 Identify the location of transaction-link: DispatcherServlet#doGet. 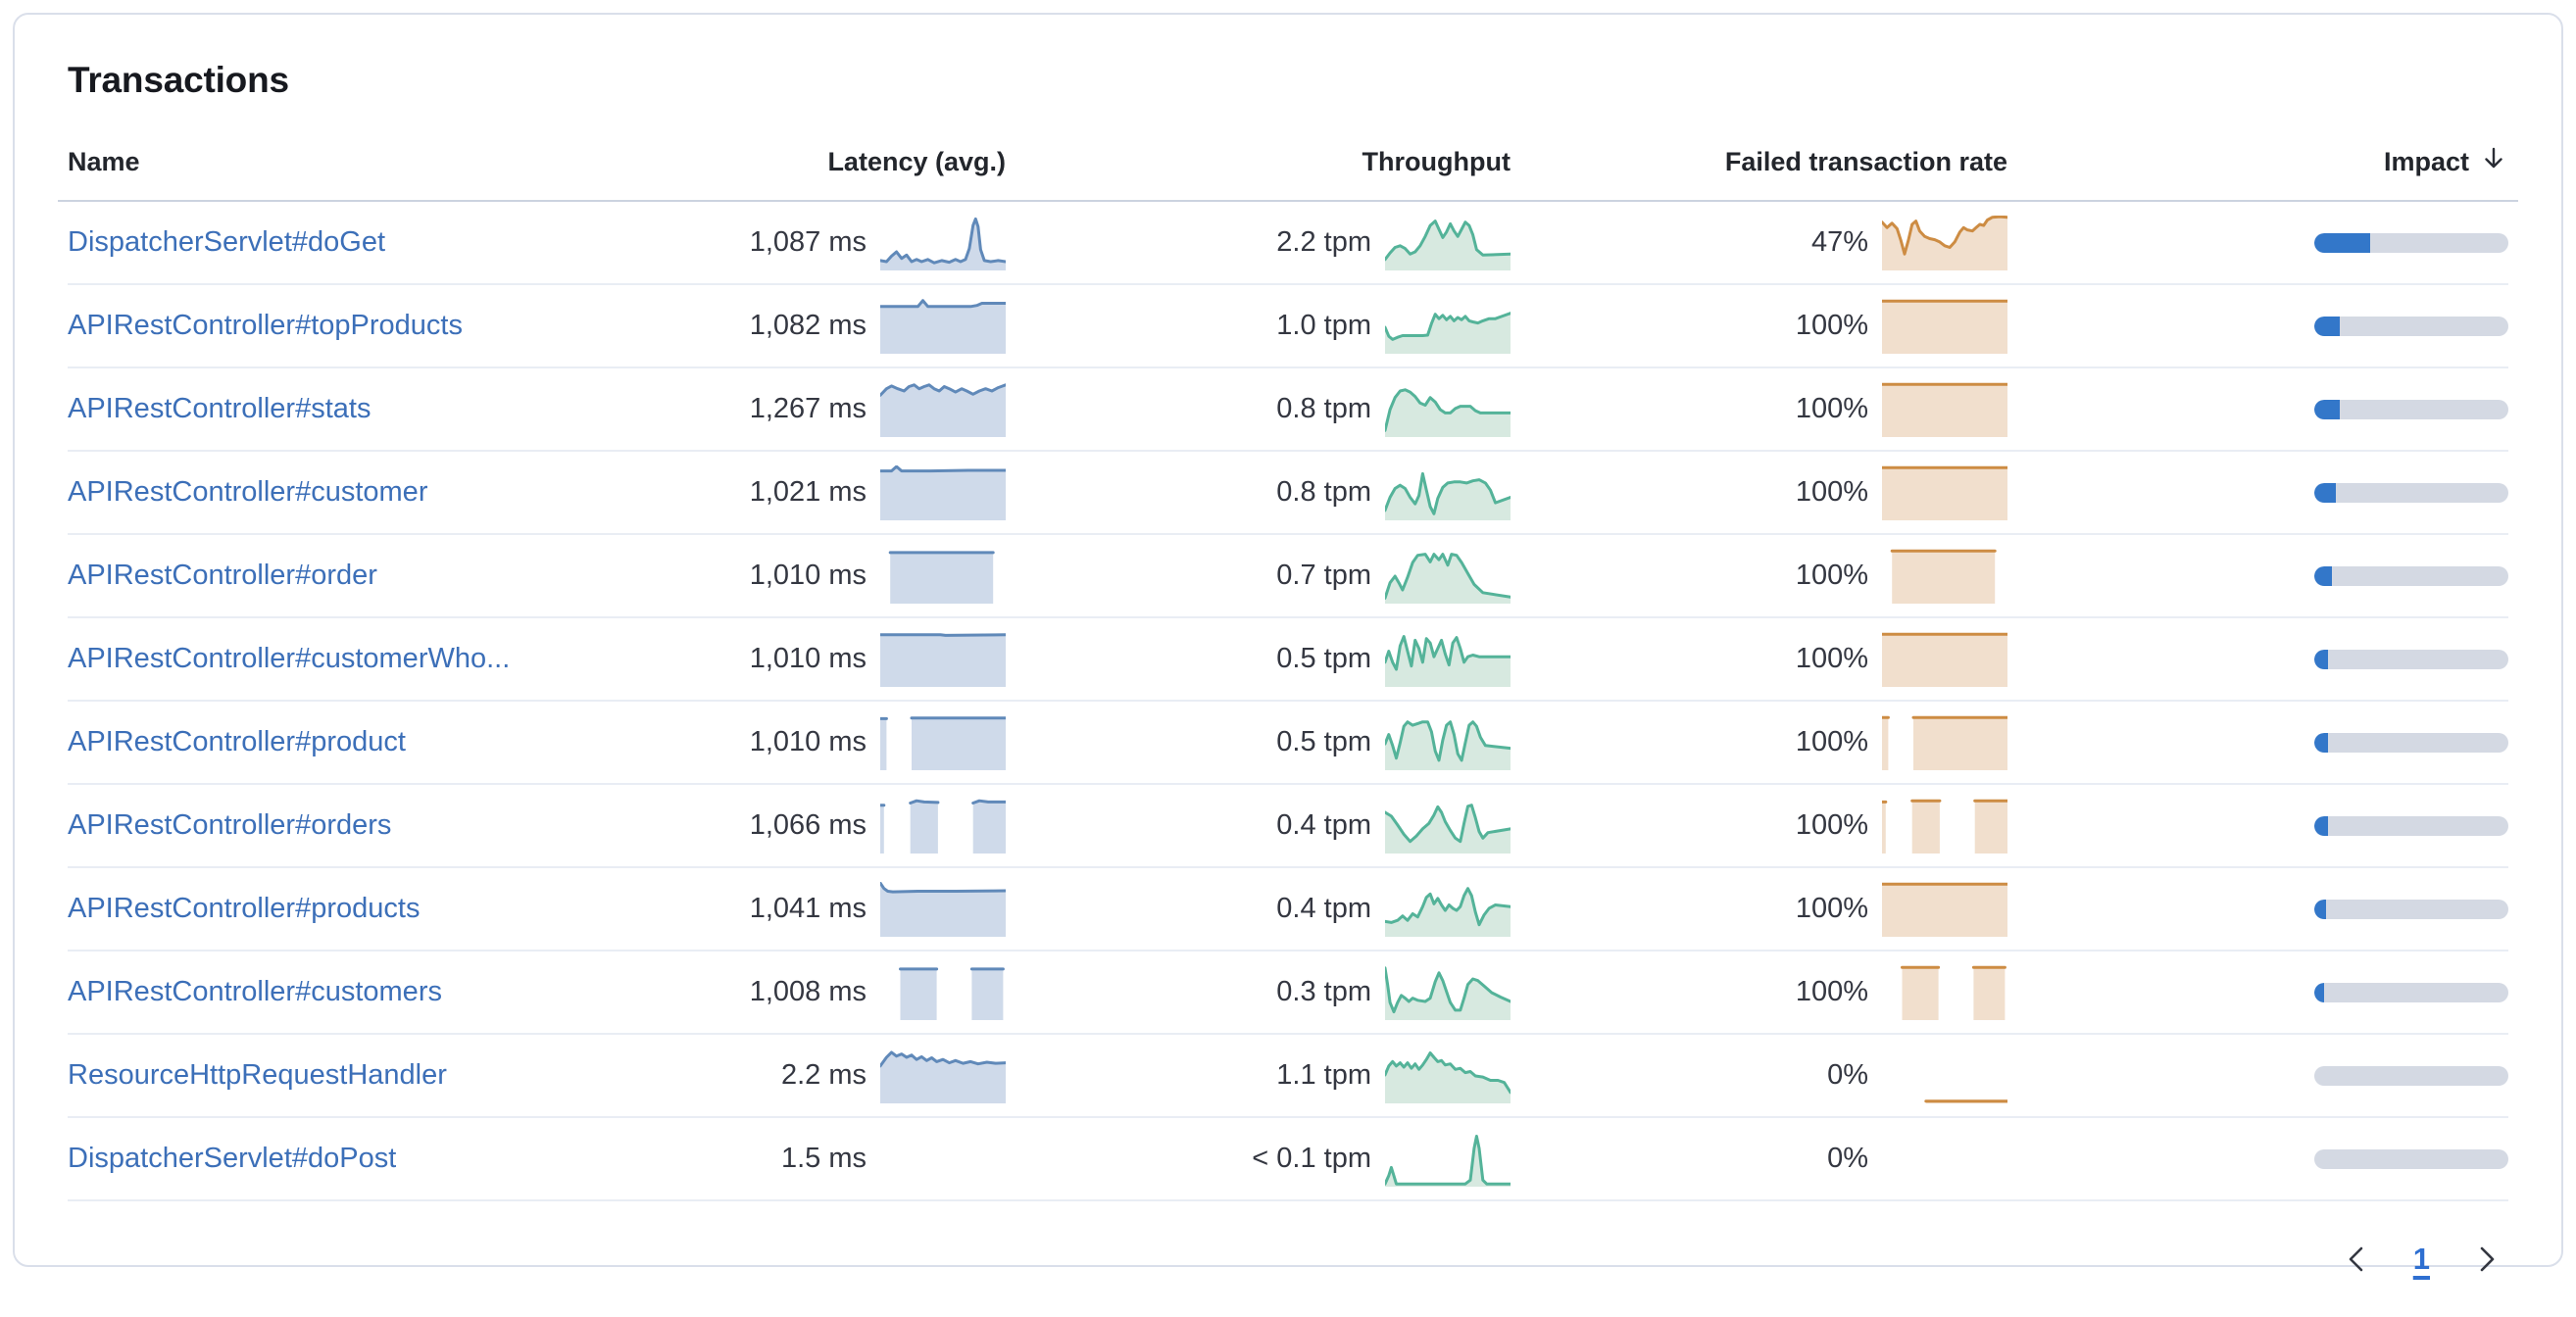
(226, 242).